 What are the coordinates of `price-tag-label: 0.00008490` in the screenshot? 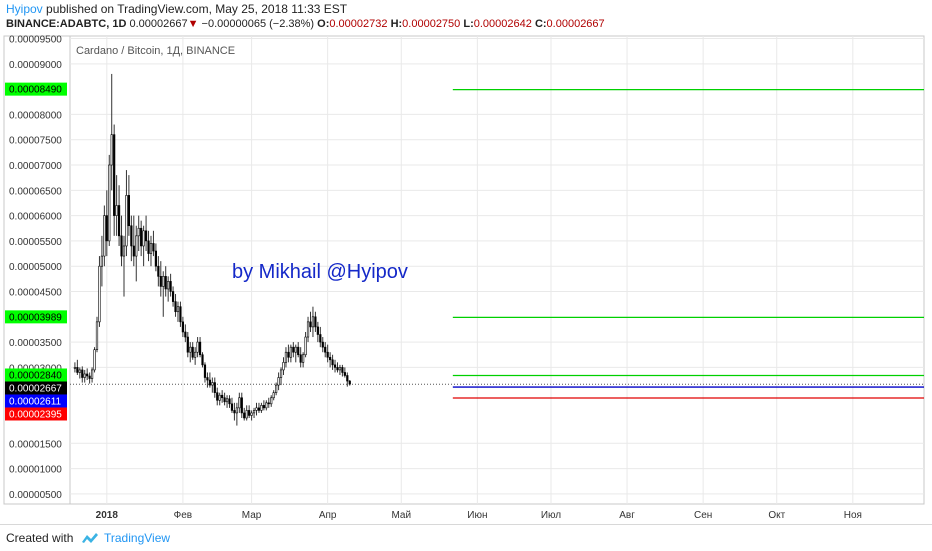 It's located at (35, 90).